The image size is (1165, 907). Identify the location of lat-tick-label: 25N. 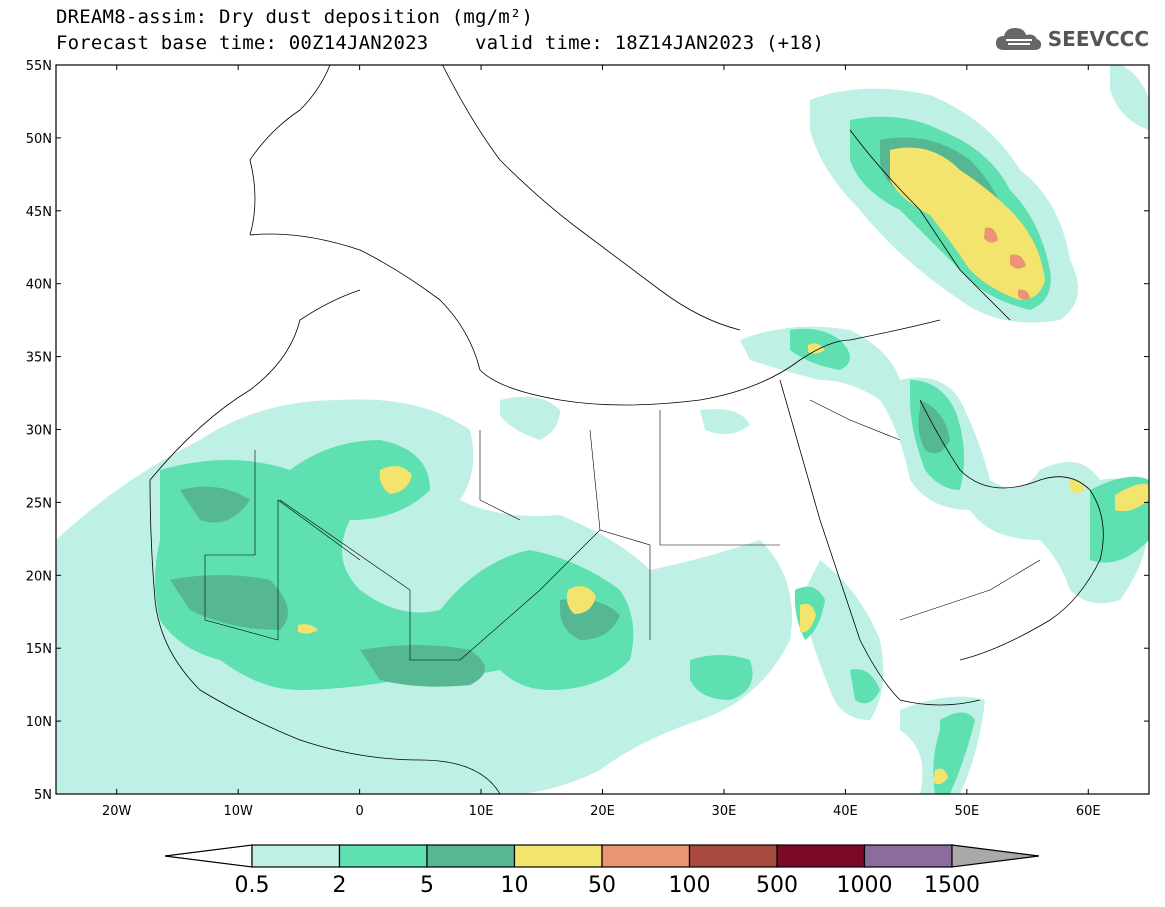
(39, 503).